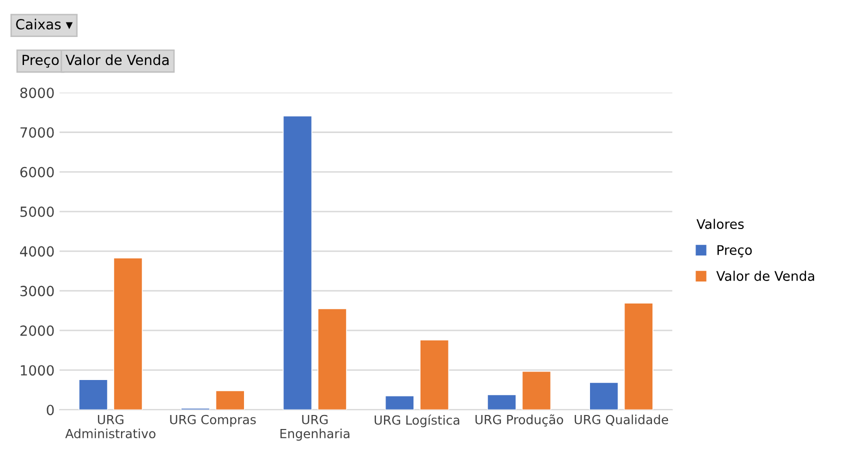  I want to click on x-tick-label: URG Administrativo, so click(110, 426).